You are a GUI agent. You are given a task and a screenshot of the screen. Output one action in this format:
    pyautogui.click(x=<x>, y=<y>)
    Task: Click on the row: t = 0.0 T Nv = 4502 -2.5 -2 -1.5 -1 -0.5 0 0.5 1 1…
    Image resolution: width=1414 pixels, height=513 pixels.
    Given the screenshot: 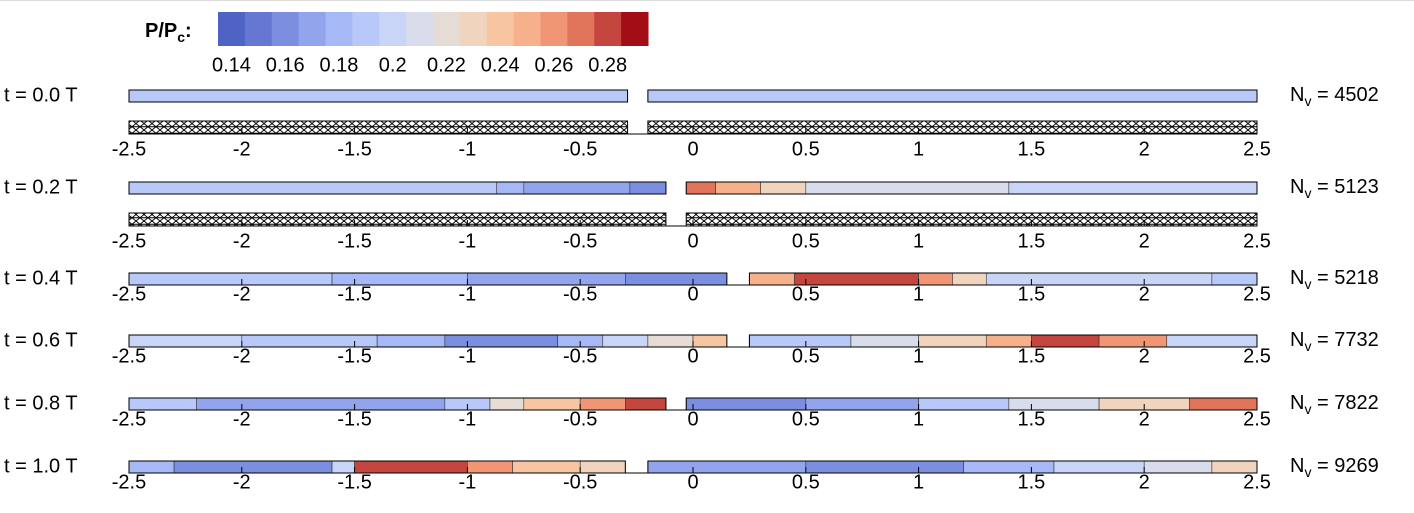 What is the action you would take?
    pyautogui.click(x=691, y=122)
    